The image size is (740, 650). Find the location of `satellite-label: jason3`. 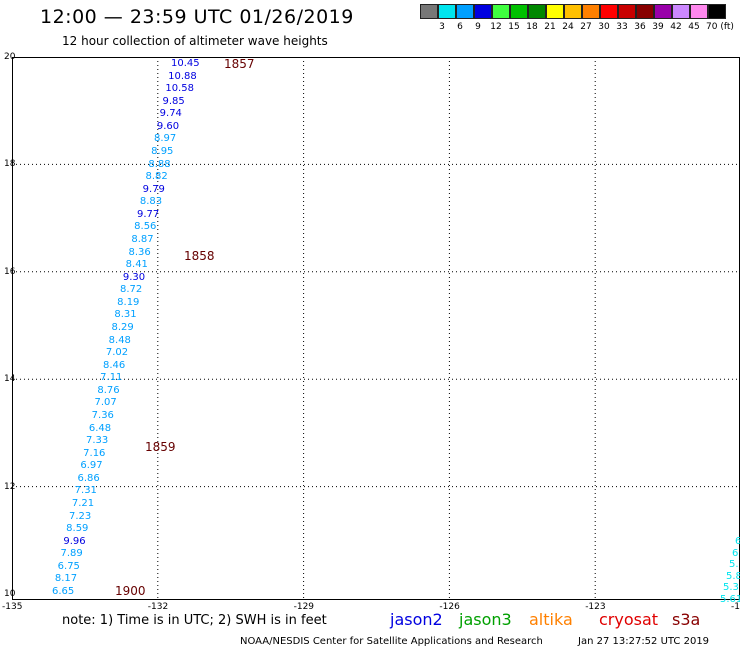

satellite-label: jason3 is located at coordinates (485, 619).